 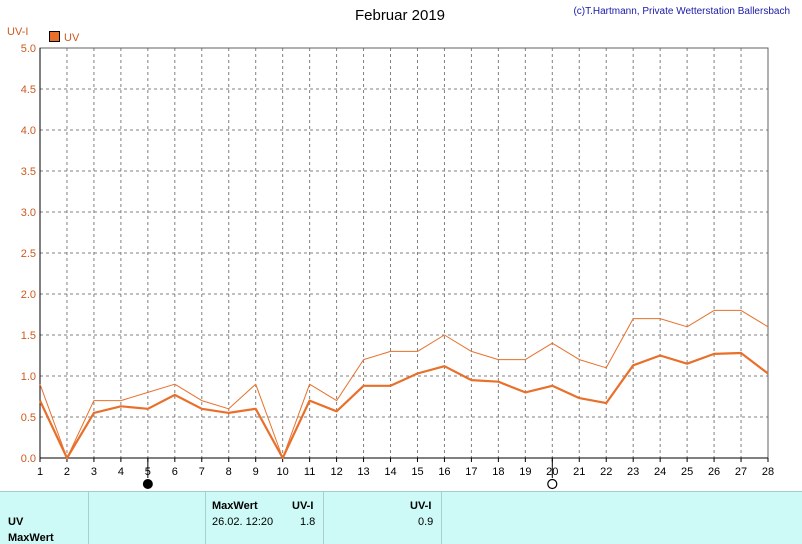 What do you see at coordinates (336, 472) in the screenshot?
I see `x-tick-label: 12` at bounding box center [336, 472].